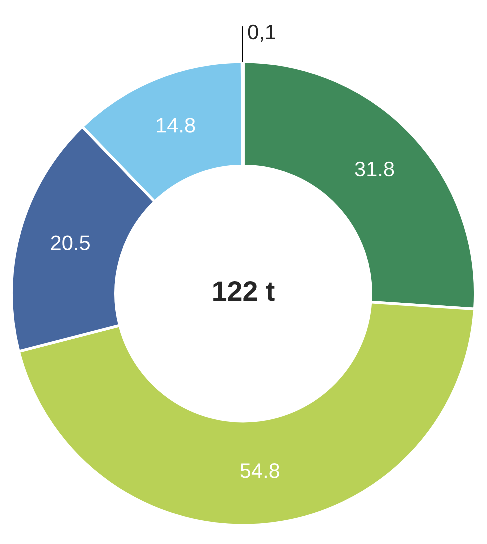  Describe the element at coordinates (262, 33) in the screenshot. I see `data-label: 0,1` at that location.